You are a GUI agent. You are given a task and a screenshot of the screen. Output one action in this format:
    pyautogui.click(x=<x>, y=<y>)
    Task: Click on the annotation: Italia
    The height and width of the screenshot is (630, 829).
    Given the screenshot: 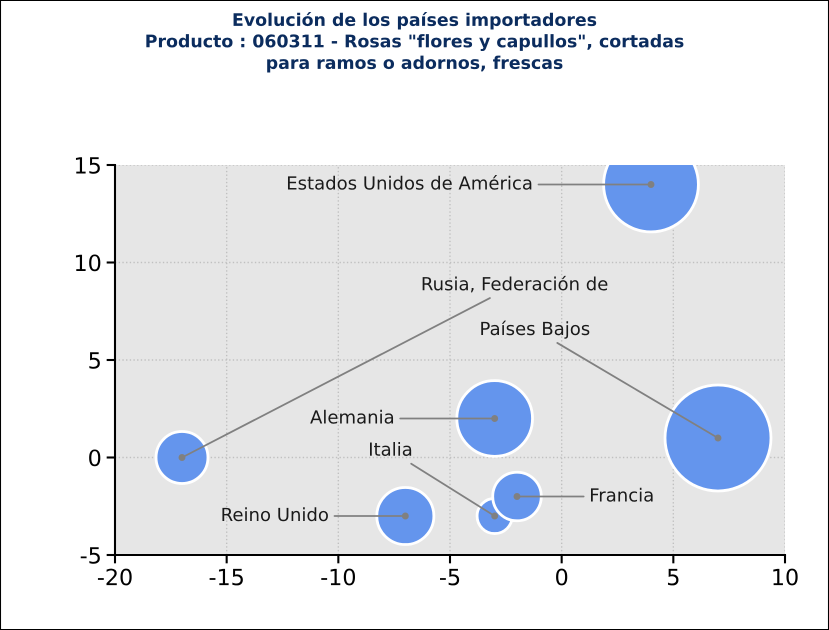 What is the action you would take?
    pyautogui.click(x=391, y=449)
    